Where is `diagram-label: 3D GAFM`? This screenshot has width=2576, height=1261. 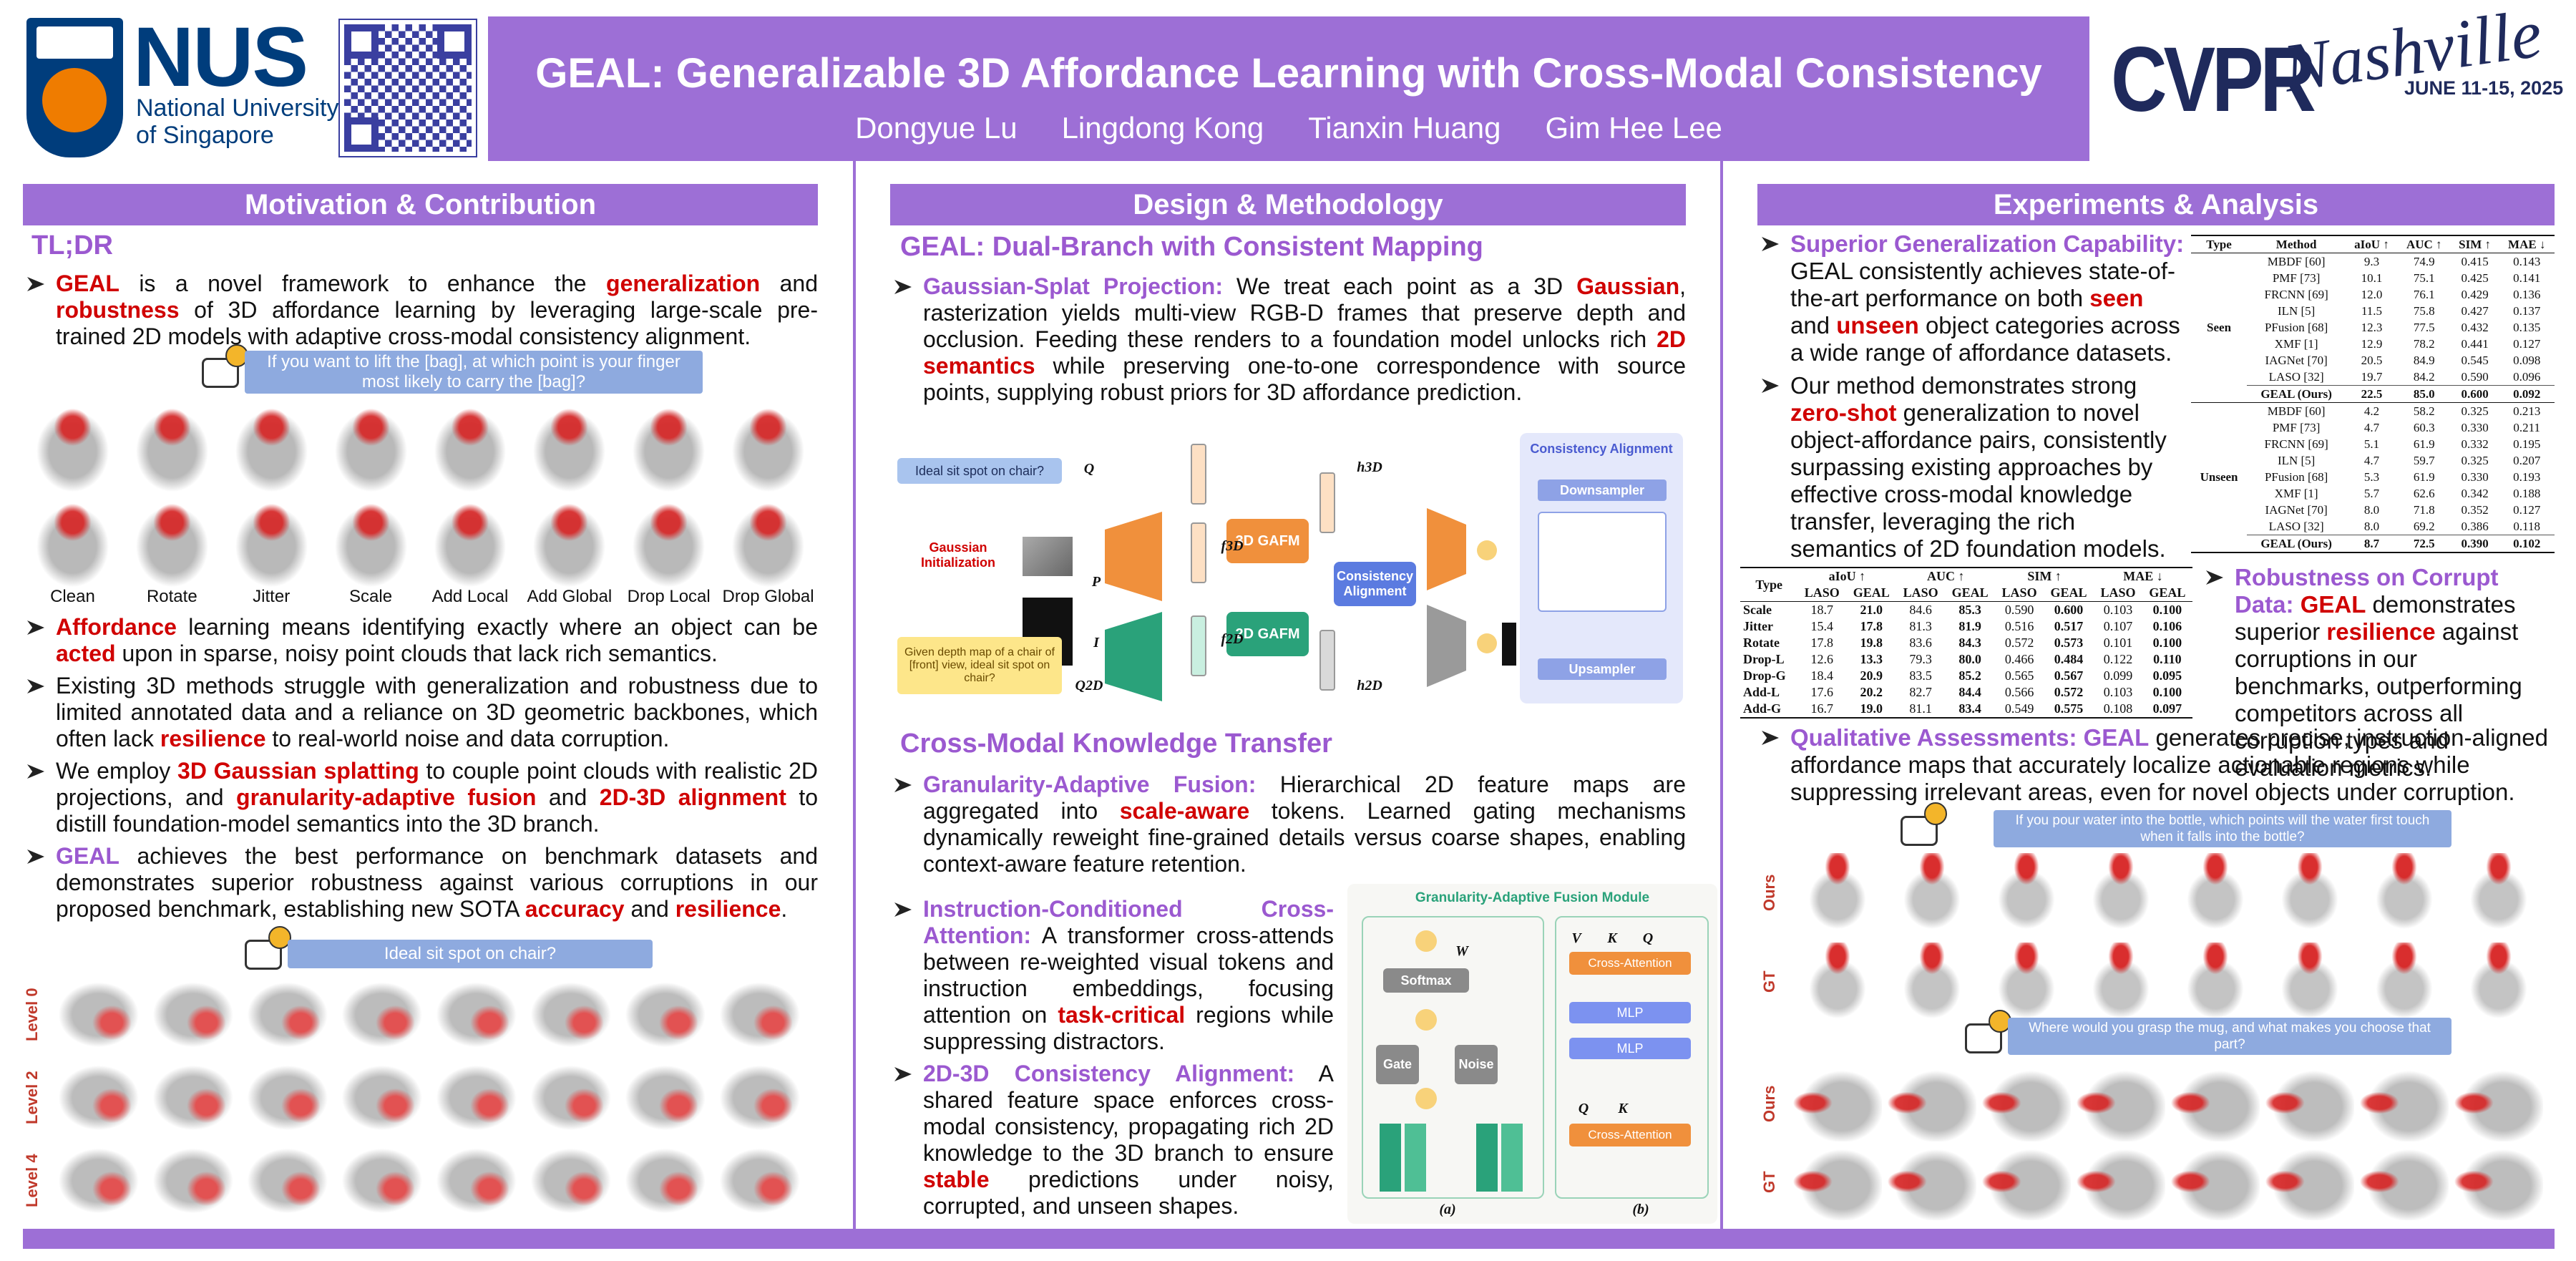
diagram-label: 3D GAFM is located at coordinates (1267, 541).